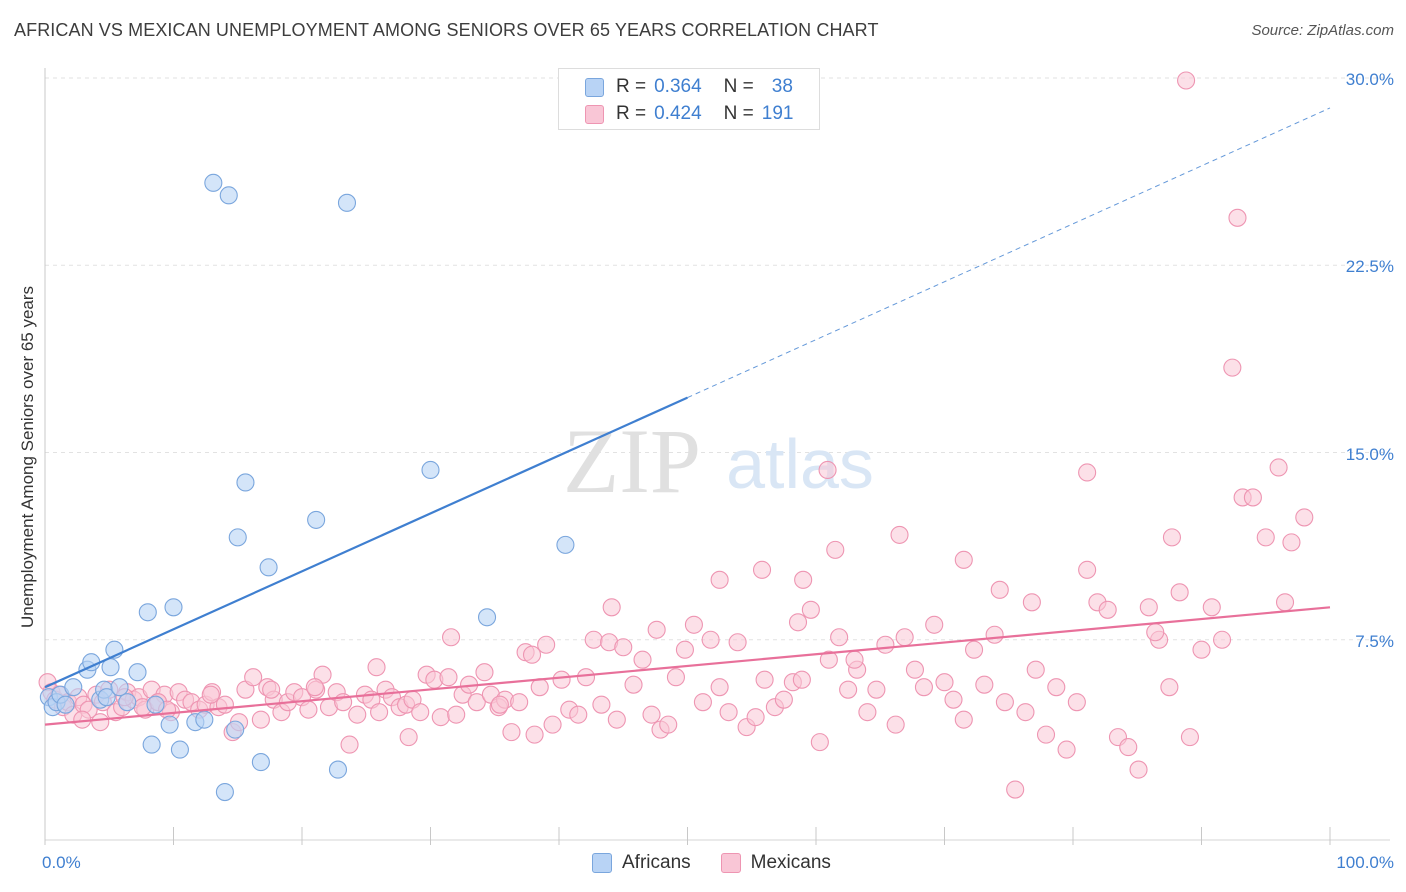  Describe the element at coordinates (641, 863) in the screenshot. I see `legend-item-africans: Africans` at that location.